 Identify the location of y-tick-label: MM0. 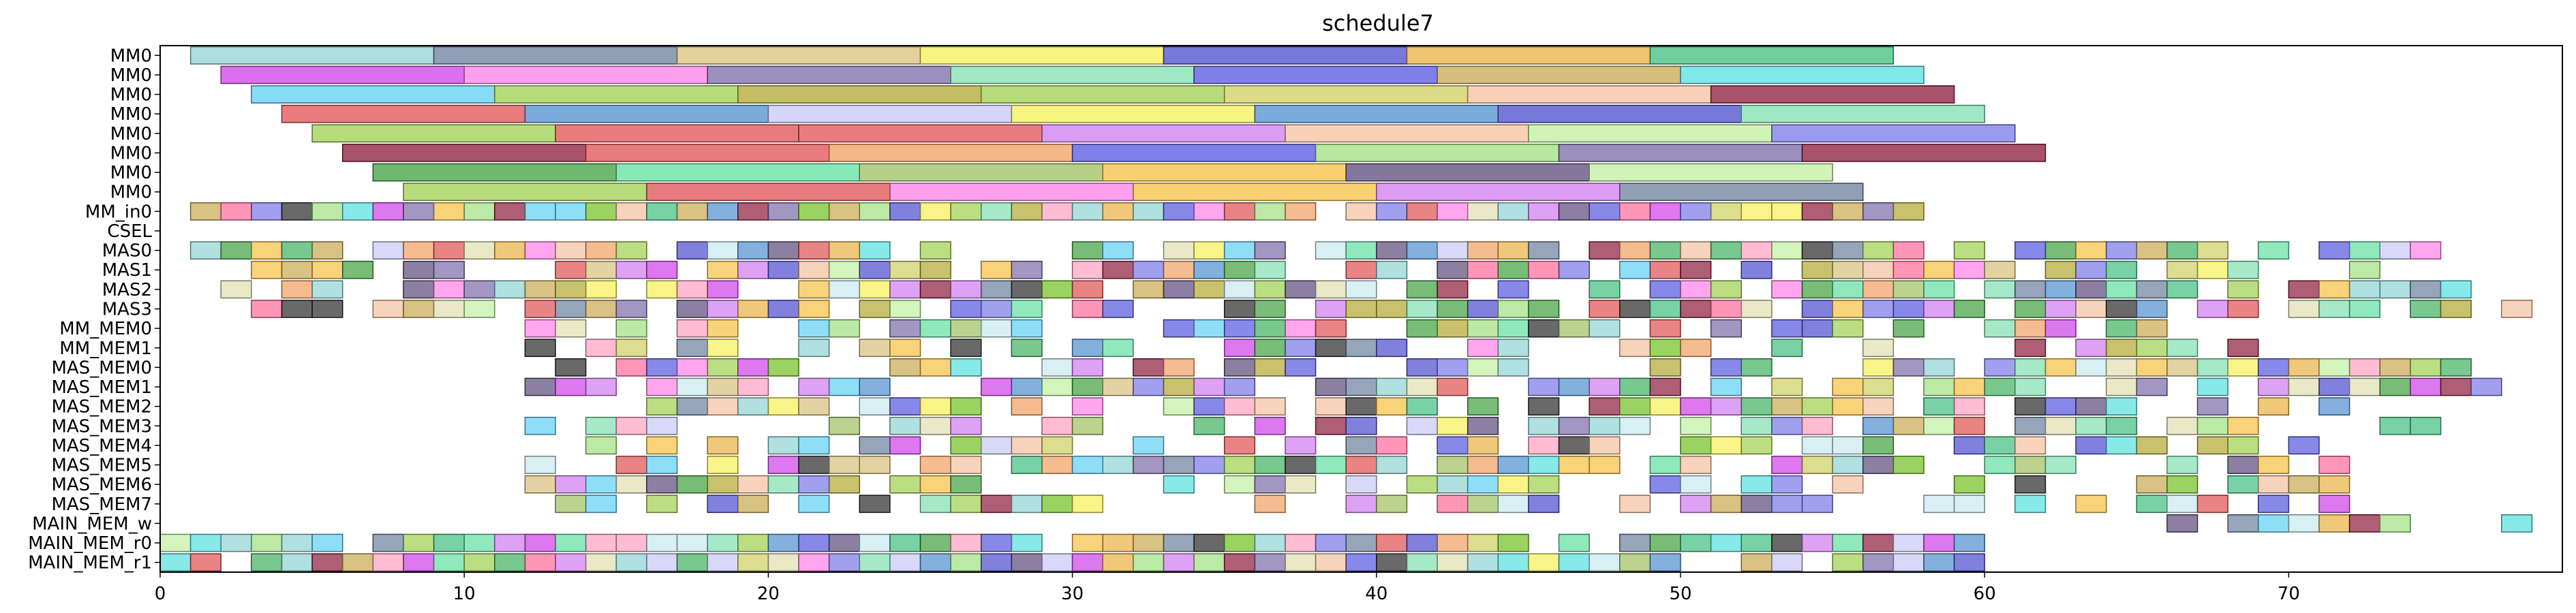
(131, 153).